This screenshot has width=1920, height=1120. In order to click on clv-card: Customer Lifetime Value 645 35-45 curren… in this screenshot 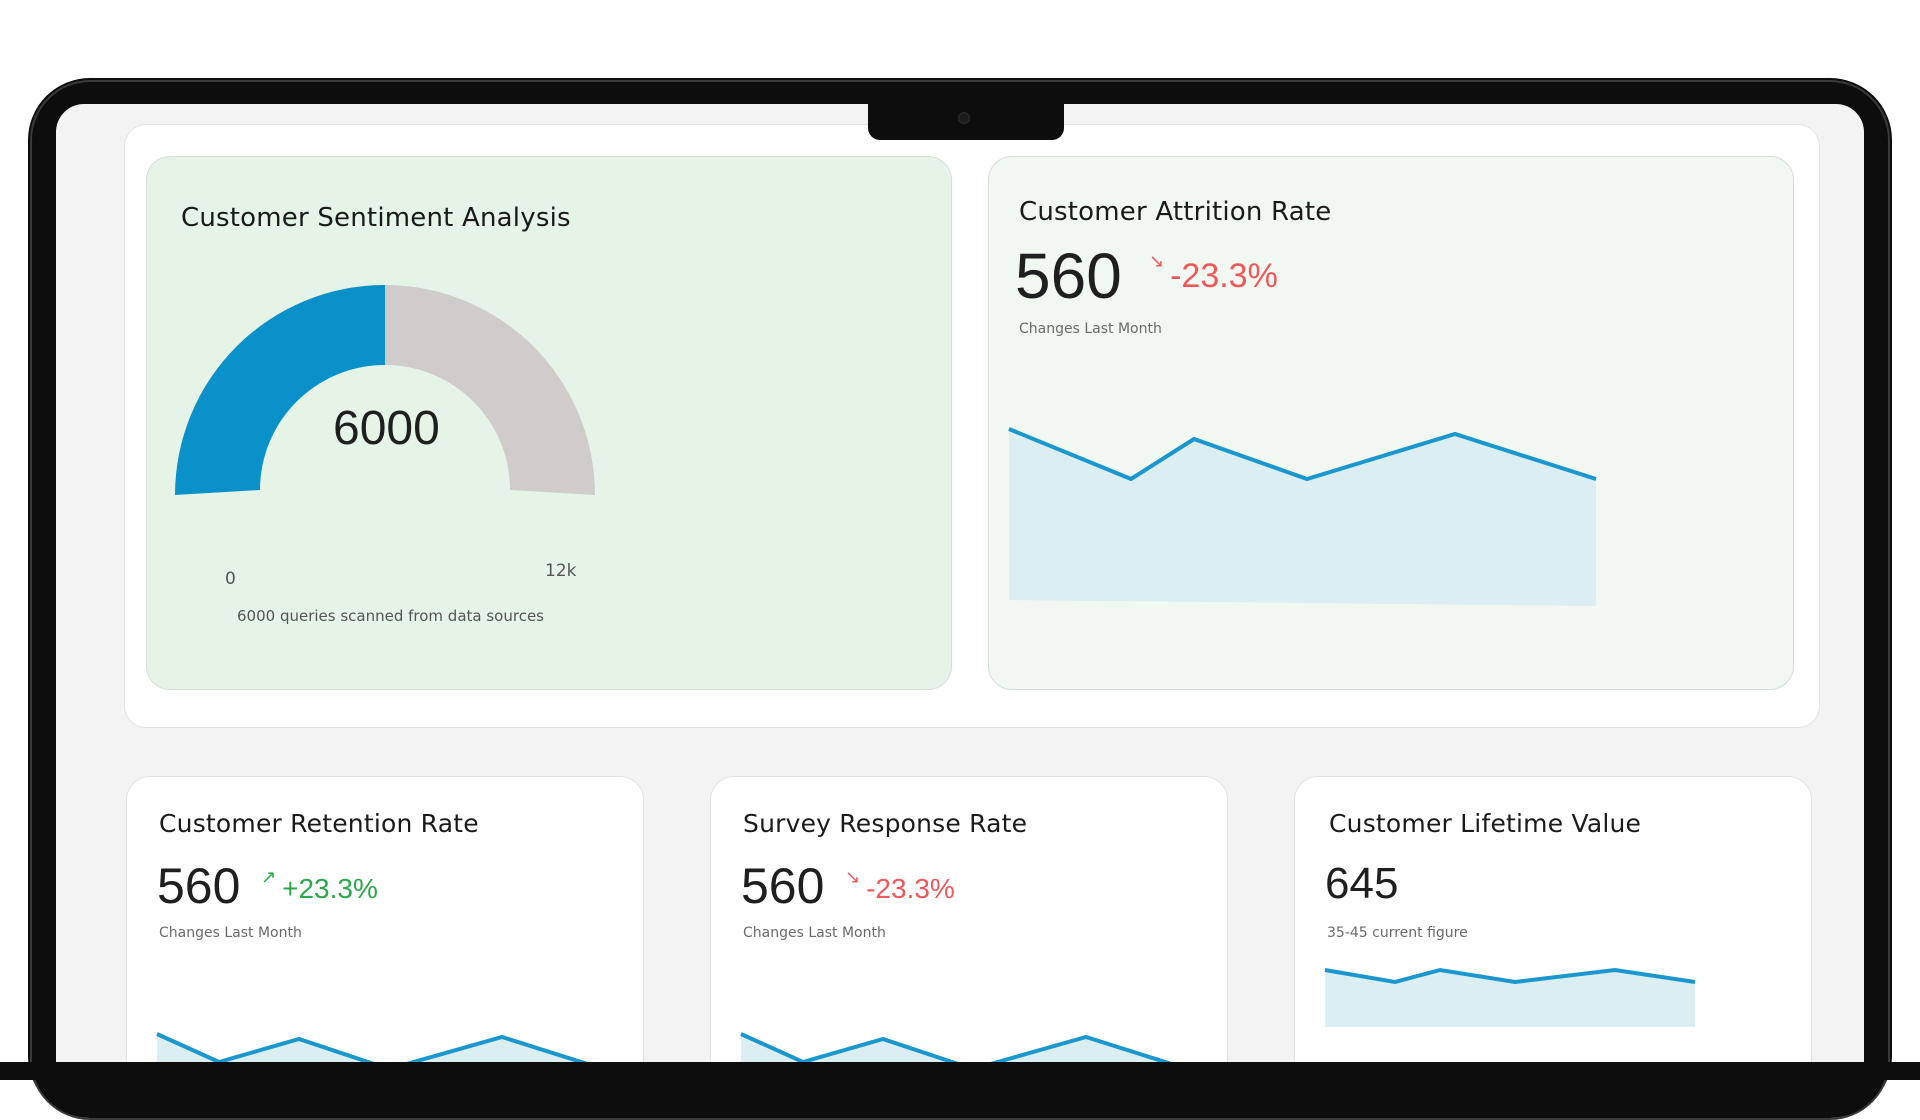, I will do `click(1553, 920)`.